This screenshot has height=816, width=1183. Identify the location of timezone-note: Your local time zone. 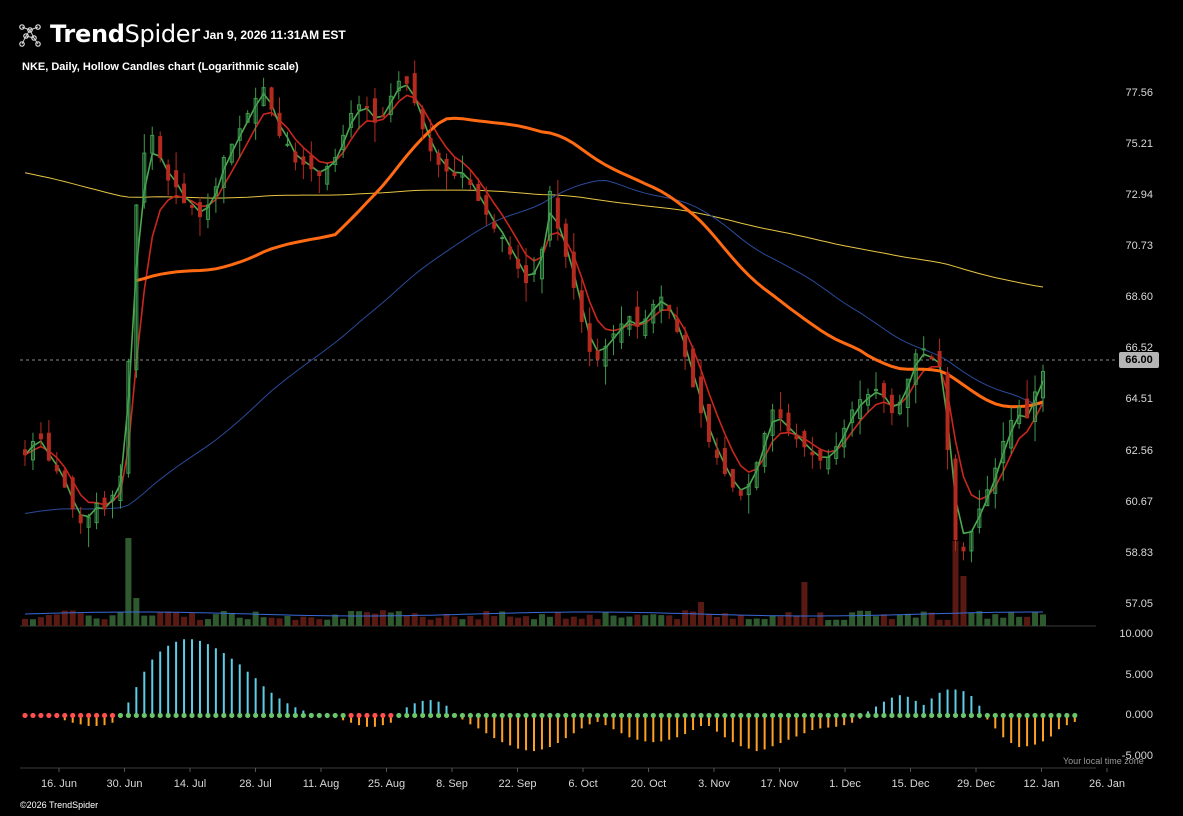
(1103, 761).